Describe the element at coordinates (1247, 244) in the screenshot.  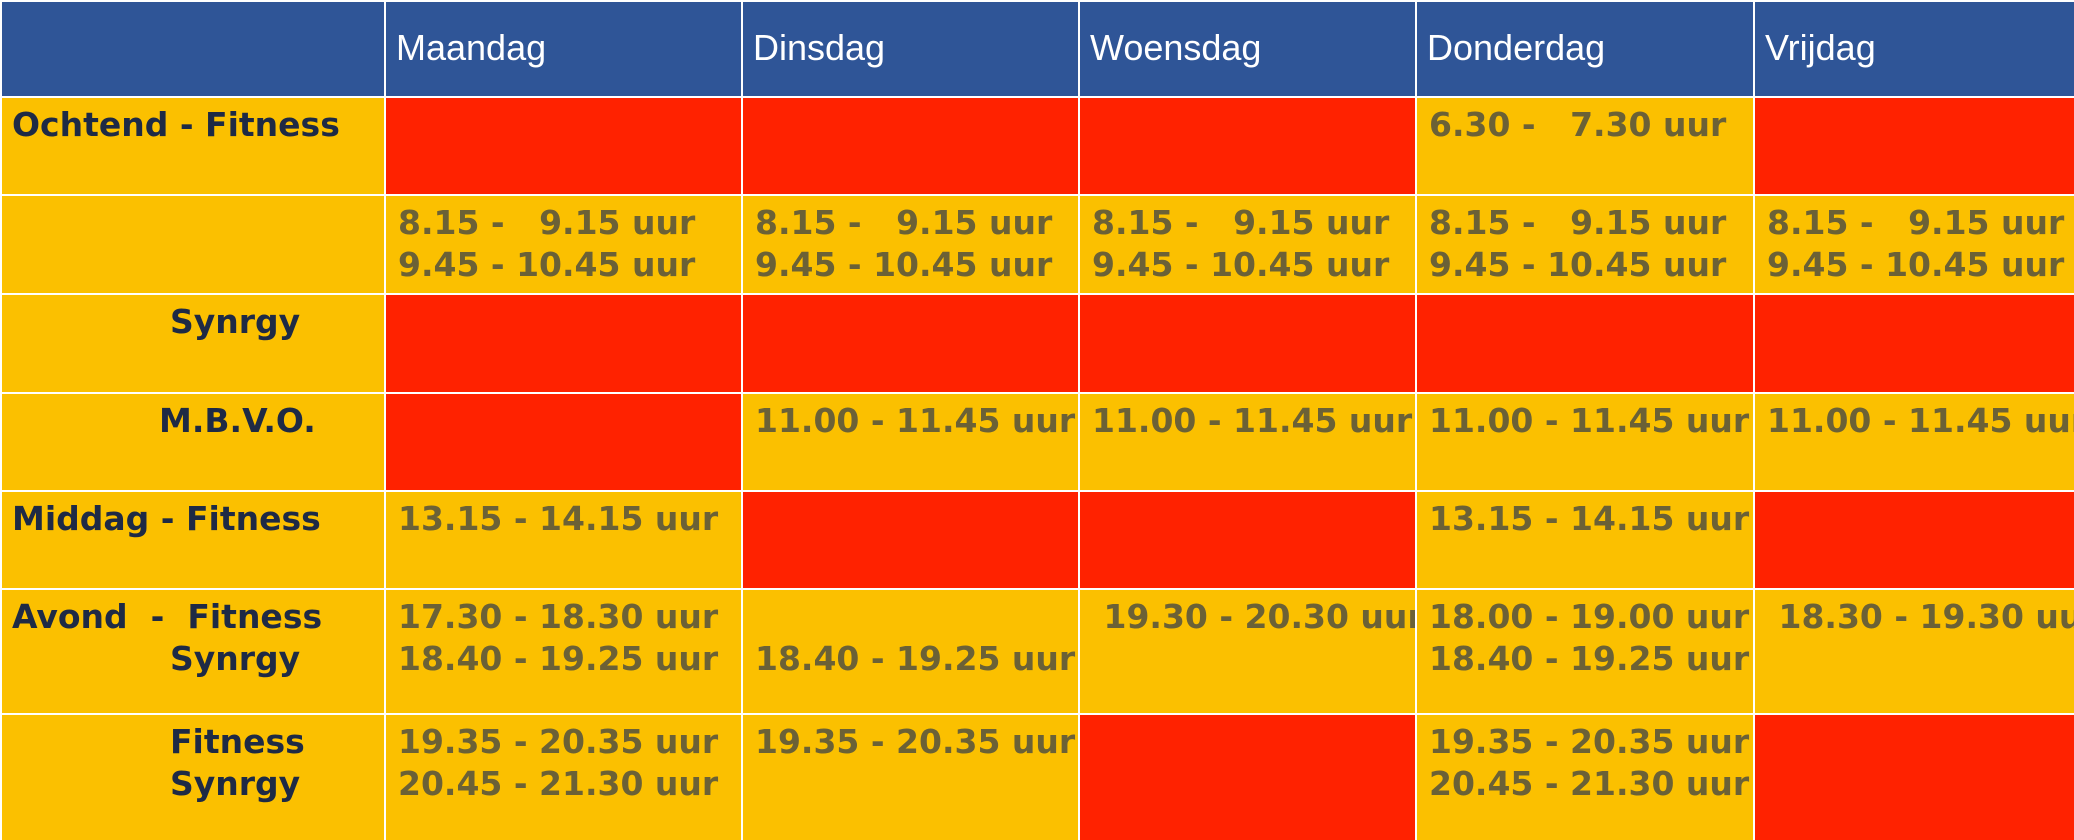
I see `time-slot-woensdag: 8.15 - 9.15 uur 9.45 - 10.45 uur` at that location.